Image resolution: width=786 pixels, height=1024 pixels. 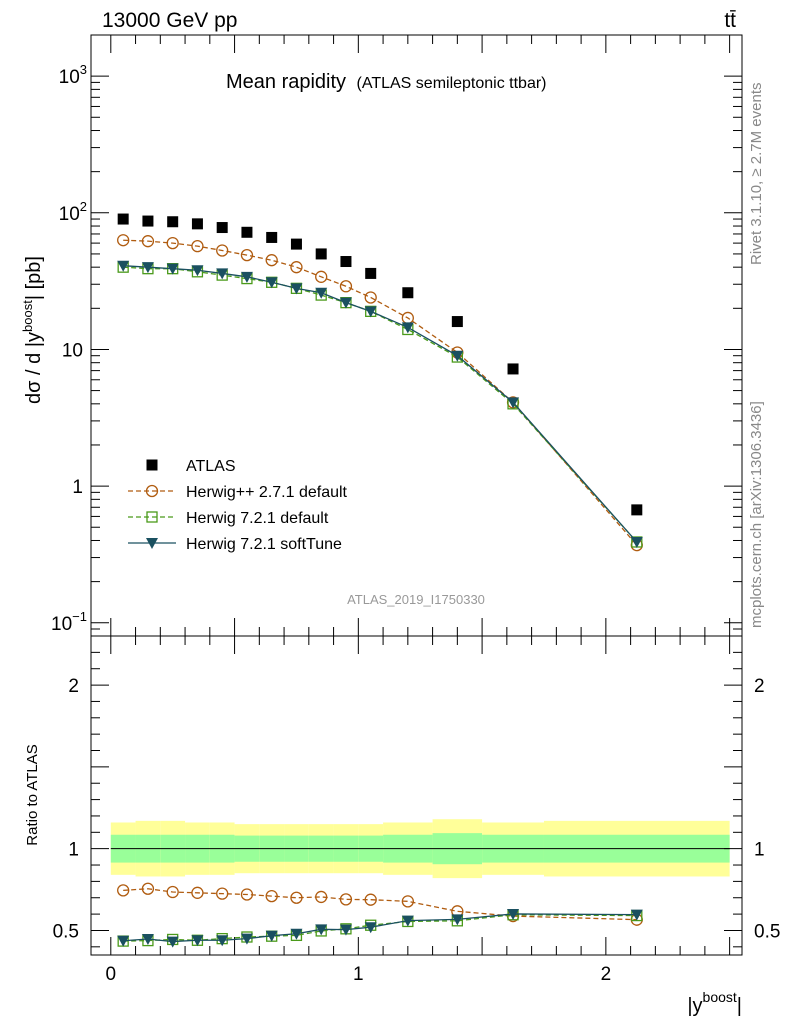 I want to click on ratio-herwig-7-2-1-softtune-series, so click(x=380, y=928).